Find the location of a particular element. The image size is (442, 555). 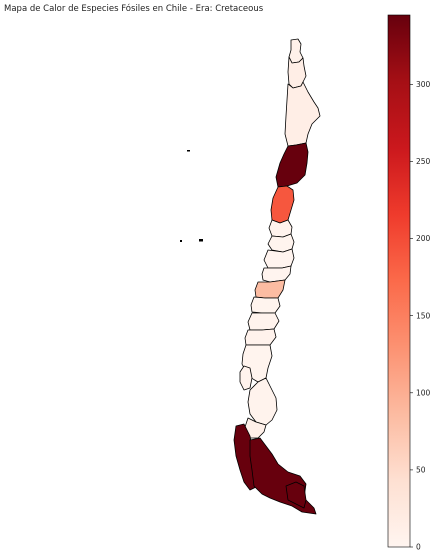

colorbar-tick-label: 150 is located at coordinates (423, 315).